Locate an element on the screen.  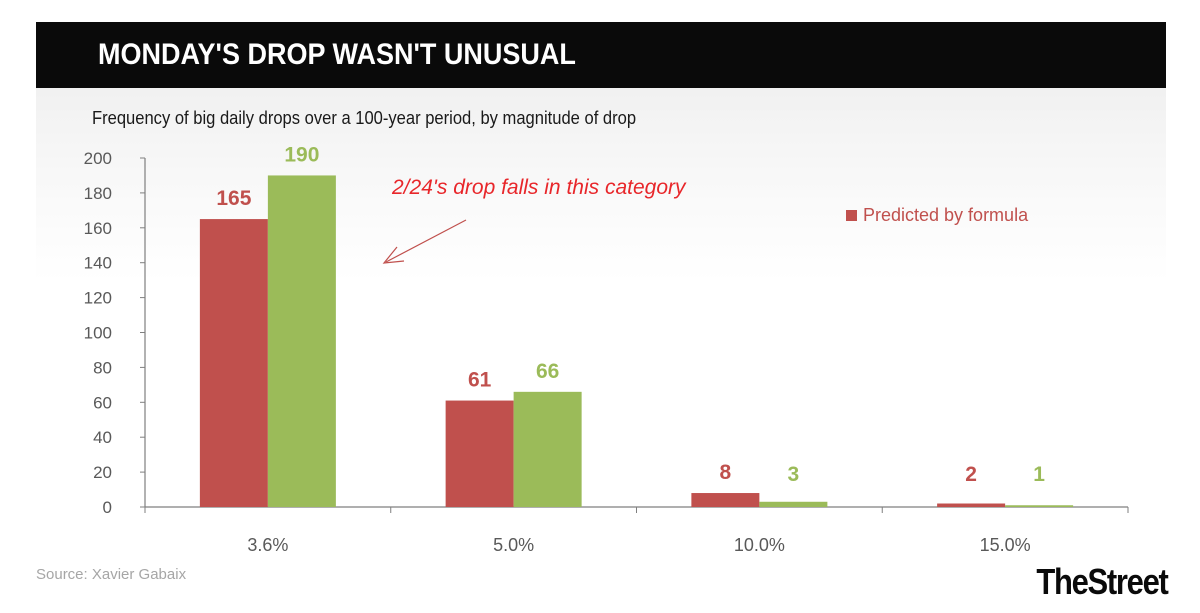
annotation-arrow-line is located at coordinates (426, 241).